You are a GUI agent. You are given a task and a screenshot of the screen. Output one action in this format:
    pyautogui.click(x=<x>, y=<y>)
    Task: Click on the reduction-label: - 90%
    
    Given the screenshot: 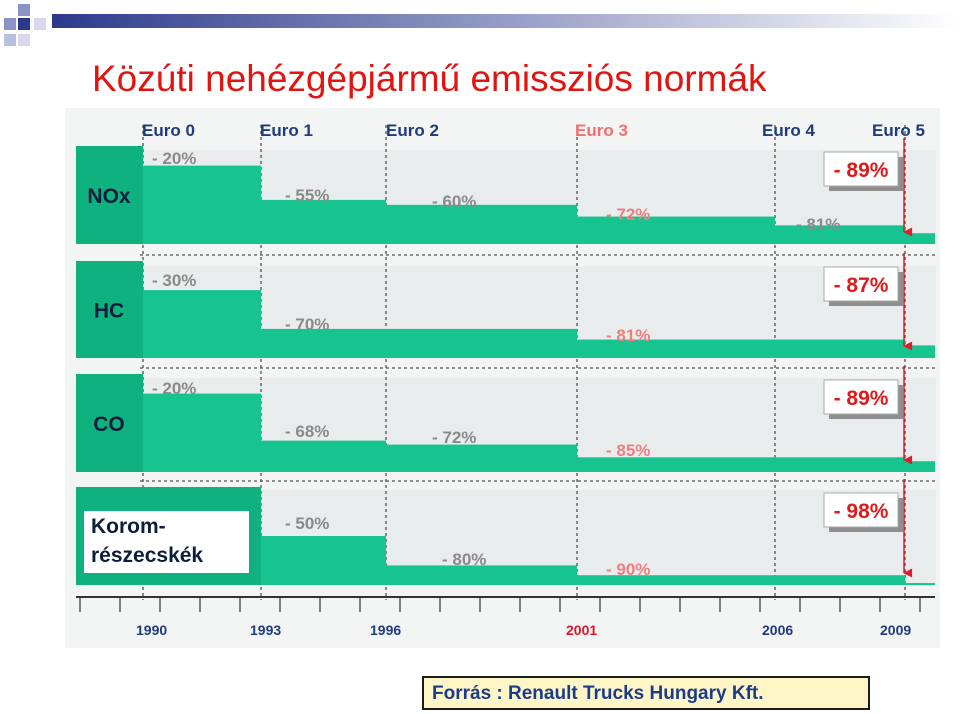 What is the action you would take?
    pyautogui.click(x=628, y=569)
    